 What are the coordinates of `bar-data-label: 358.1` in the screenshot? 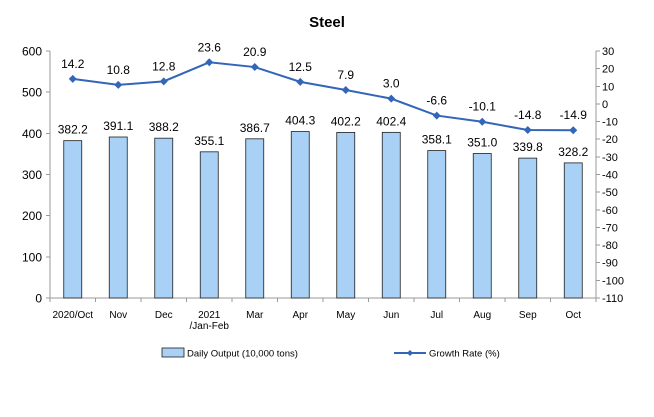 It's located at (437, 140).